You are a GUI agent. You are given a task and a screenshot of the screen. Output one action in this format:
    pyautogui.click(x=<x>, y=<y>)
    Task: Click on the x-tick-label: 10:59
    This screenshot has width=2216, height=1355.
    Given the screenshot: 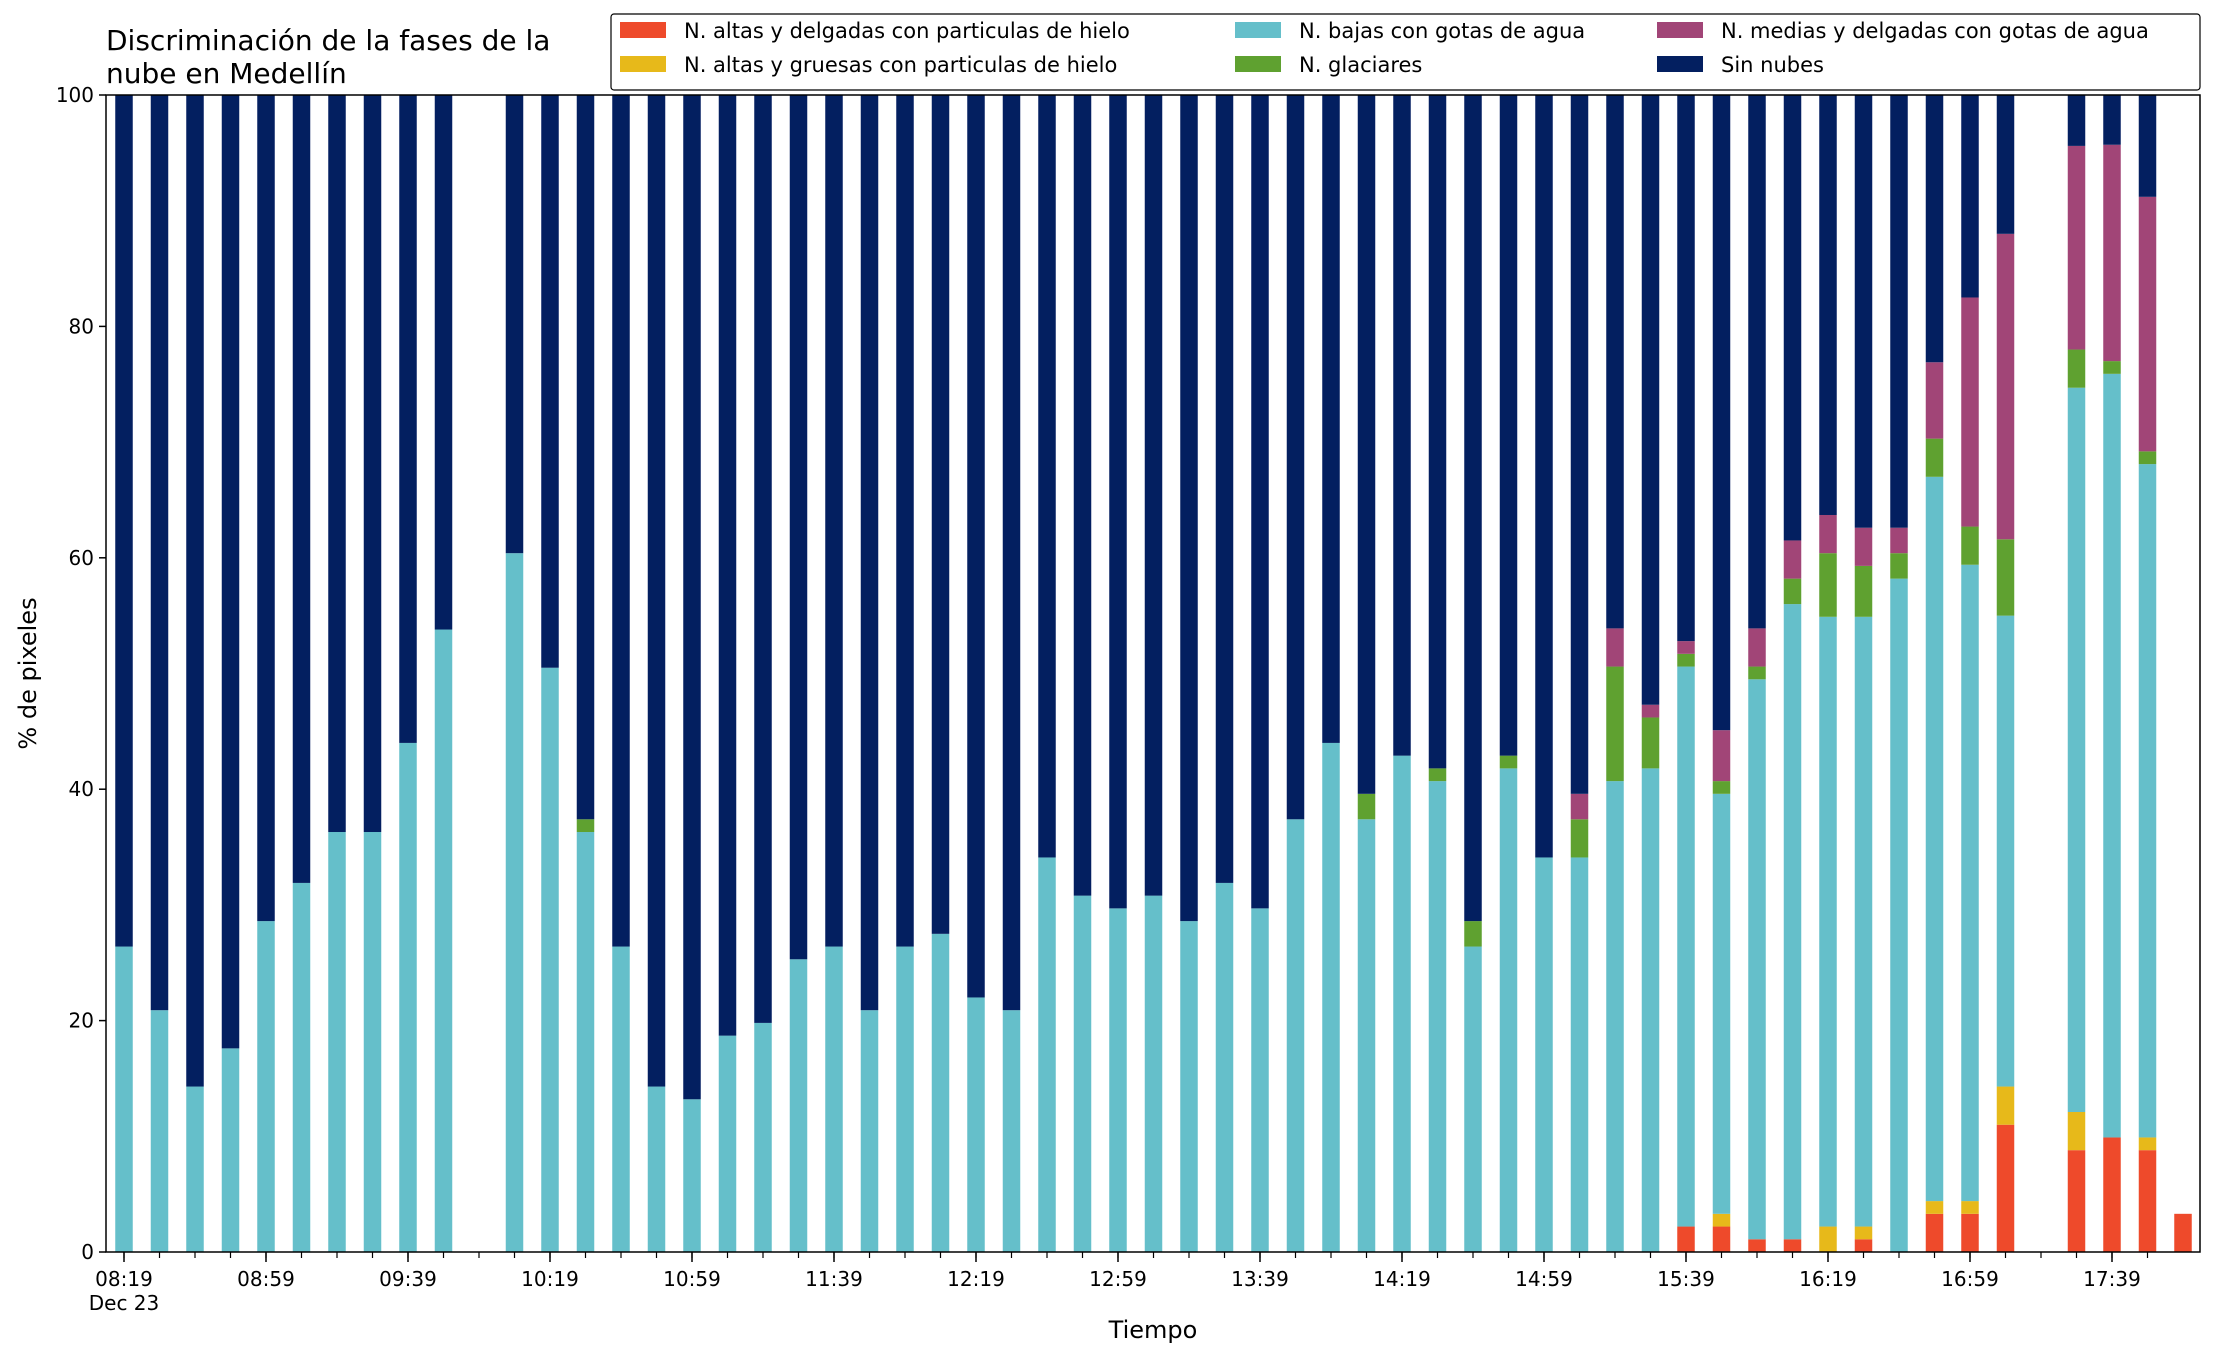 What is the action you would take?
    pyautogui.click(x=692, y=1279)
    